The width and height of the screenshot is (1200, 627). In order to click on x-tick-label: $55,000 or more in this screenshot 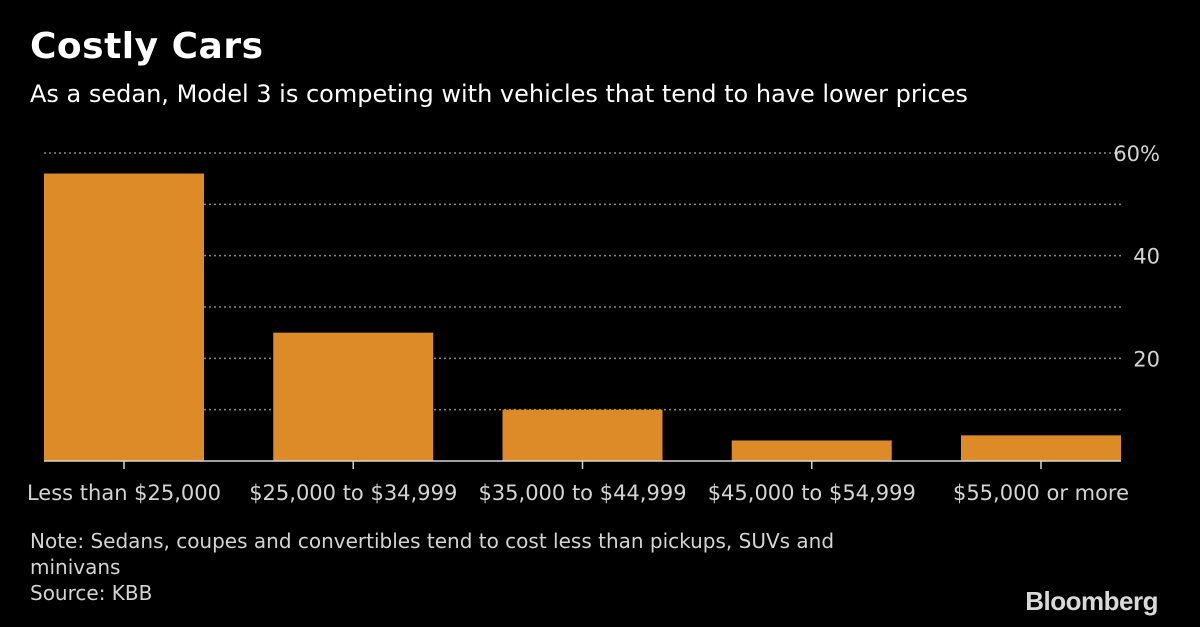, I will do `click(1041, 493)`.